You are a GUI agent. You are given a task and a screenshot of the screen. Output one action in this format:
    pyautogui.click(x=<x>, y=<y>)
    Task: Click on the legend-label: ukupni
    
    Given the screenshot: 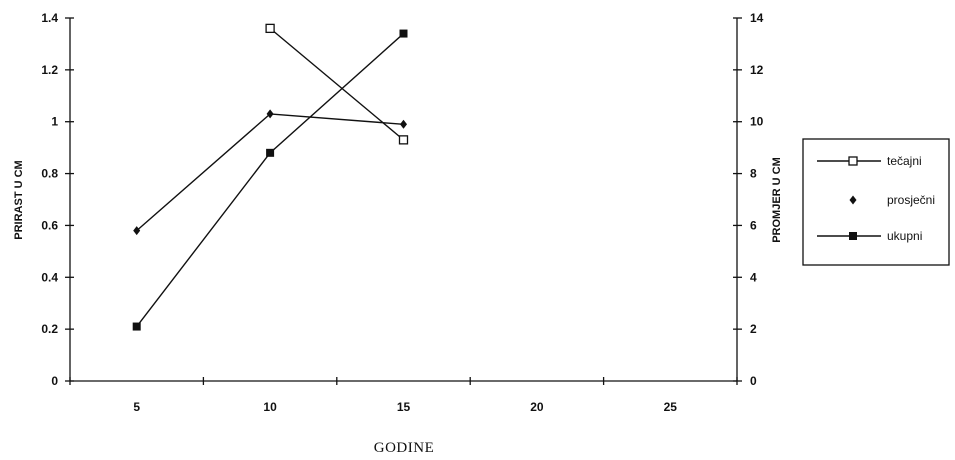 What is the action you would take?
    pyautogui.click(x=904, y=236)
    